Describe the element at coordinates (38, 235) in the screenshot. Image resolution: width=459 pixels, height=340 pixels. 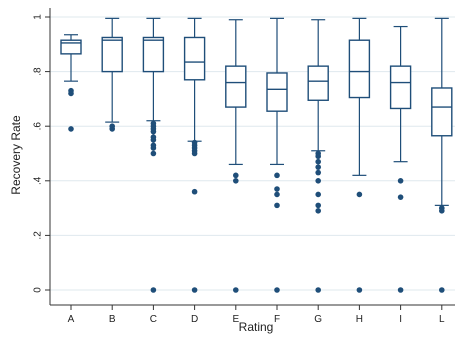
I see `y-tick-label: .2` at that location.